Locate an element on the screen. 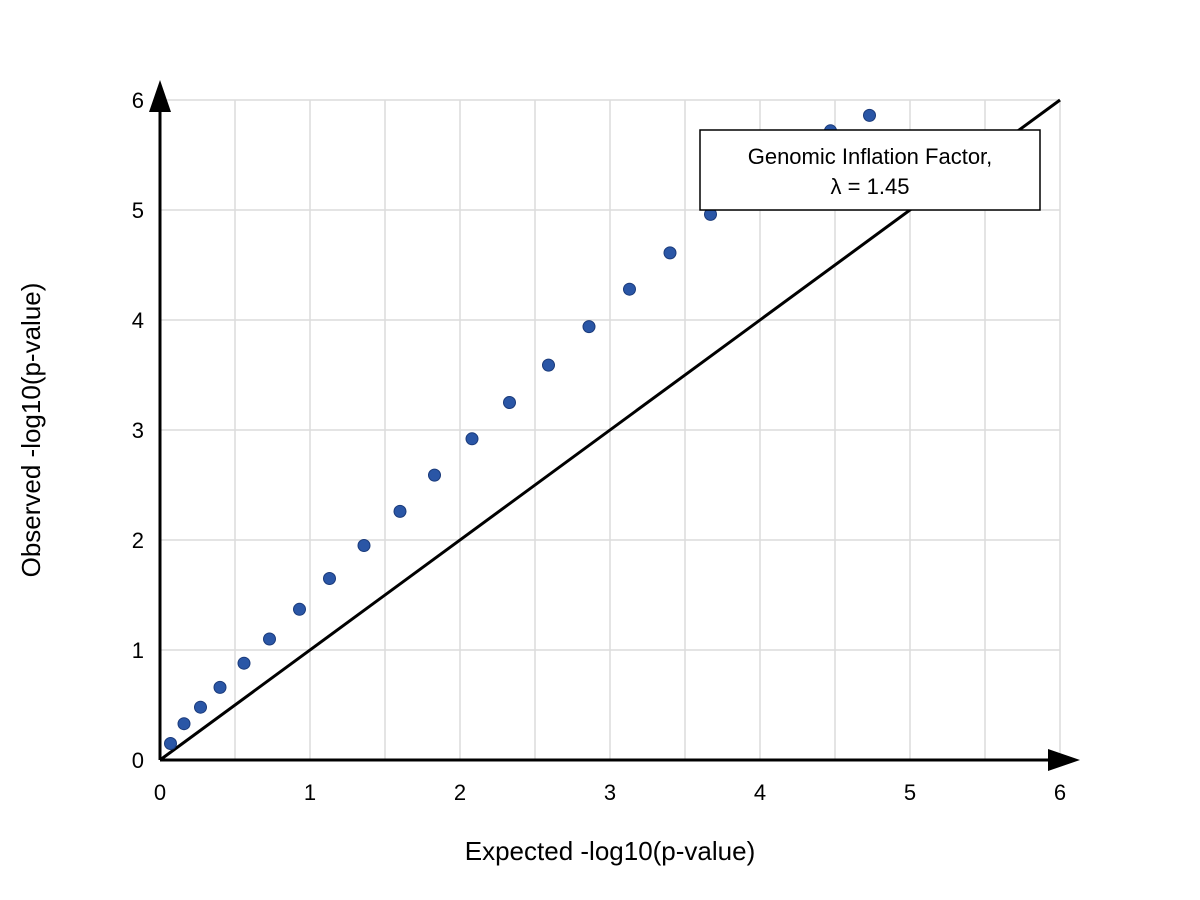 This screenshot has height=900, width=1200. y-tick-labels: 0 1 2 3 4 5 6 is located at coordinates (138, 430).